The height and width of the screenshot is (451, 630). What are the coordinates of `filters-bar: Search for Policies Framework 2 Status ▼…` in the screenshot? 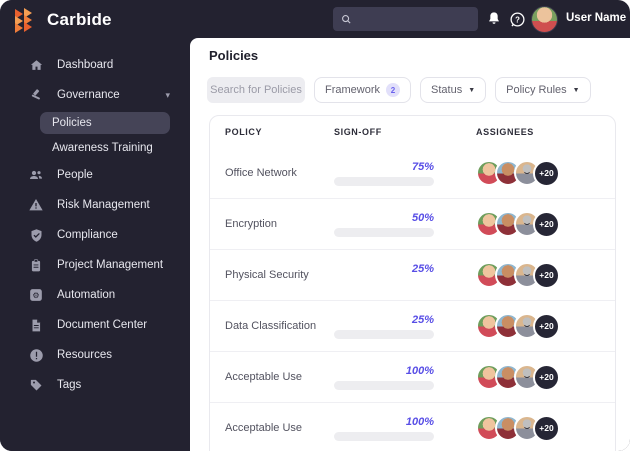 It's located at (410, 83).